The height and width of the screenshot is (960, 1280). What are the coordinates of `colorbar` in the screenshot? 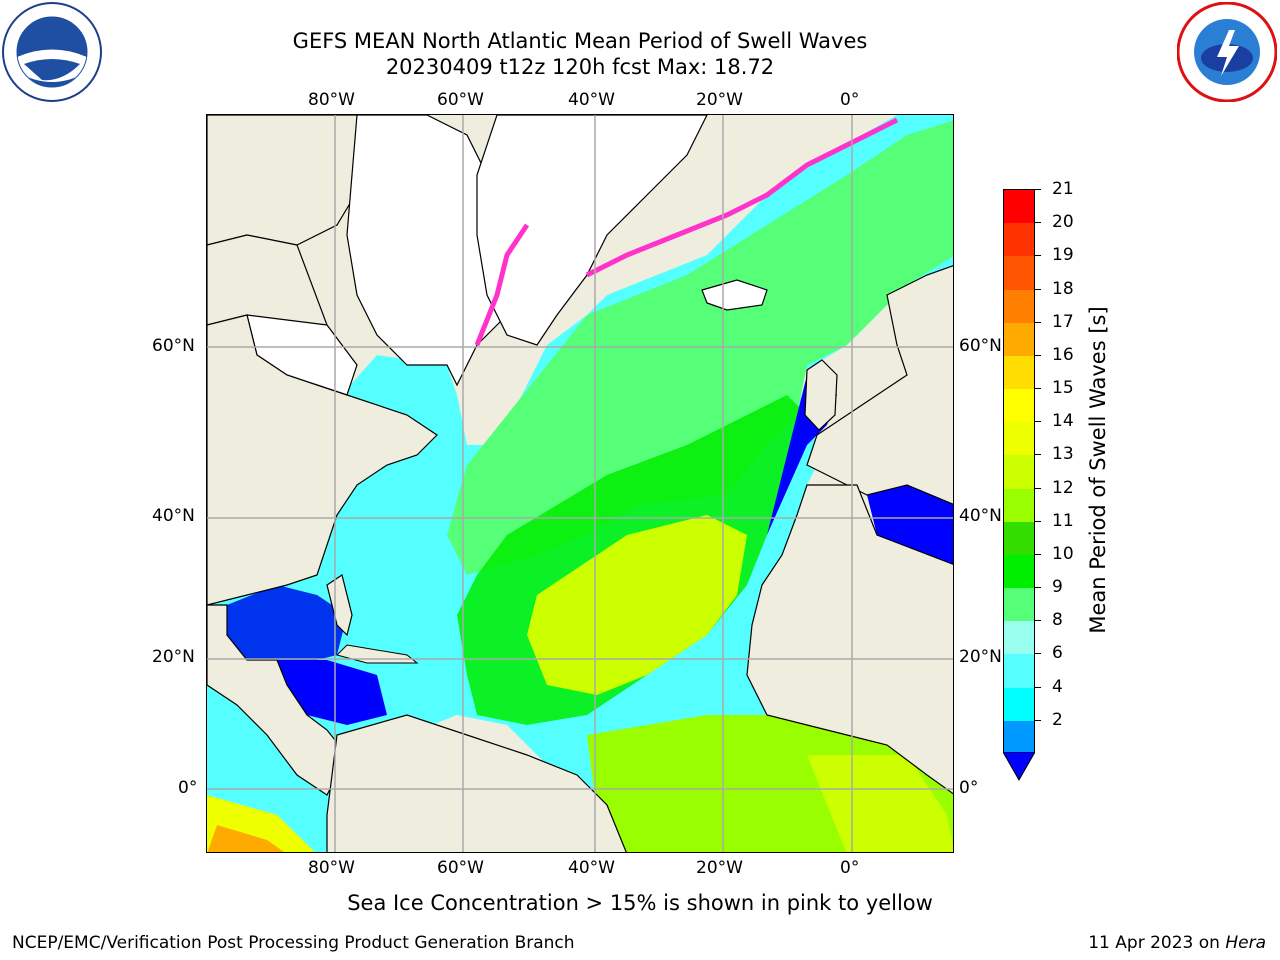 It's located at (1019, 472).